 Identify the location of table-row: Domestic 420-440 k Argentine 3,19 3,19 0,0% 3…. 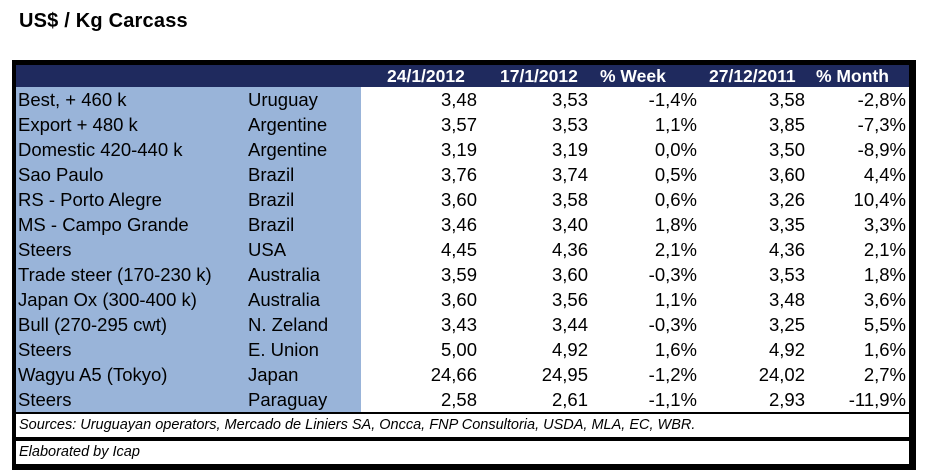
(462, 149).